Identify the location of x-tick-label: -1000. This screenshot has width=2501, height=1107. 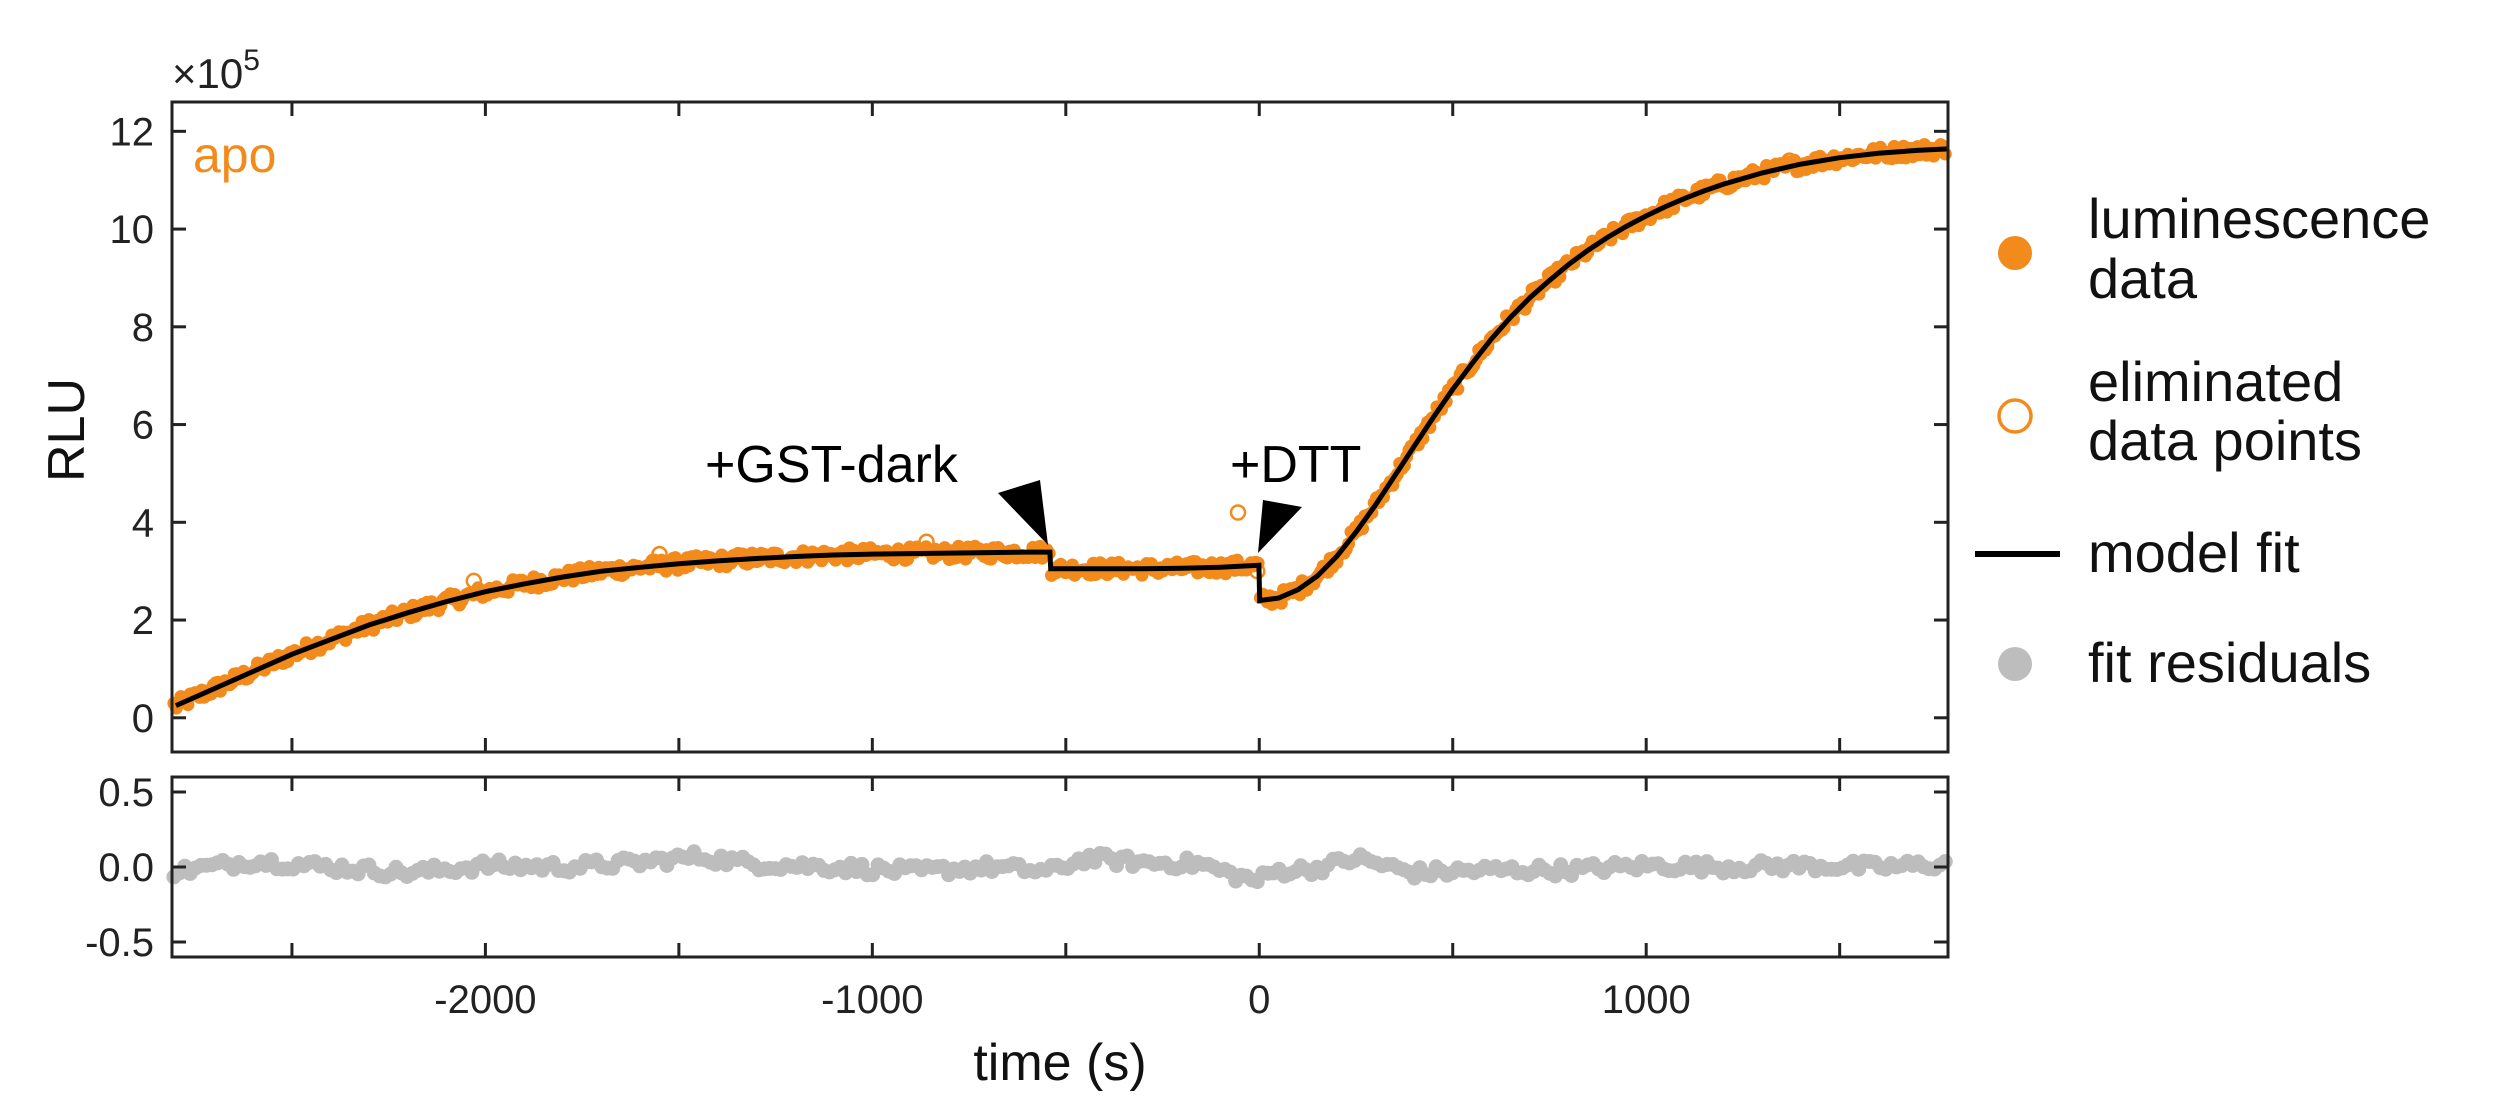
(872, 1000).